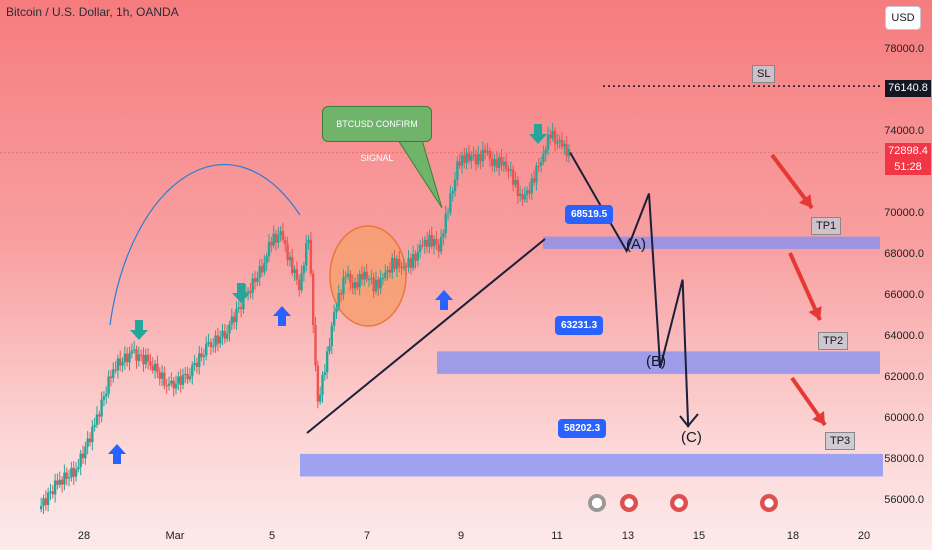 This screenshot has height=550, width=932. What do you see at coordinates (582, 428) in the screenshot?
I see `level-label: 58202.3` at bounding box center [582, 428].